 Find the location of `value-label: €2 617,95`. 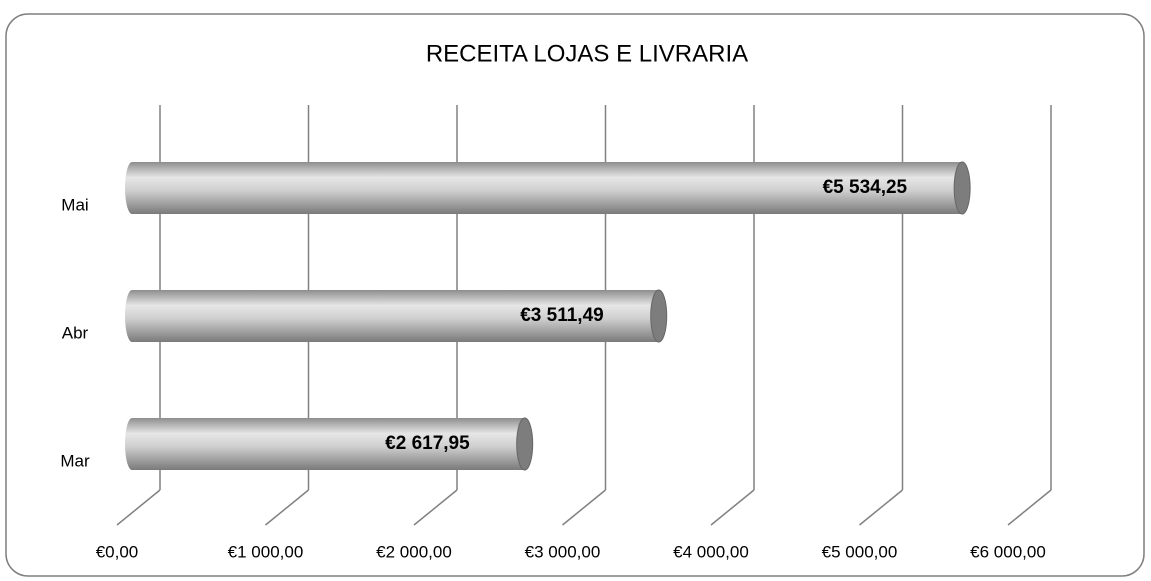

value-label: €2 617,95 is located at coordinates (427, 443).